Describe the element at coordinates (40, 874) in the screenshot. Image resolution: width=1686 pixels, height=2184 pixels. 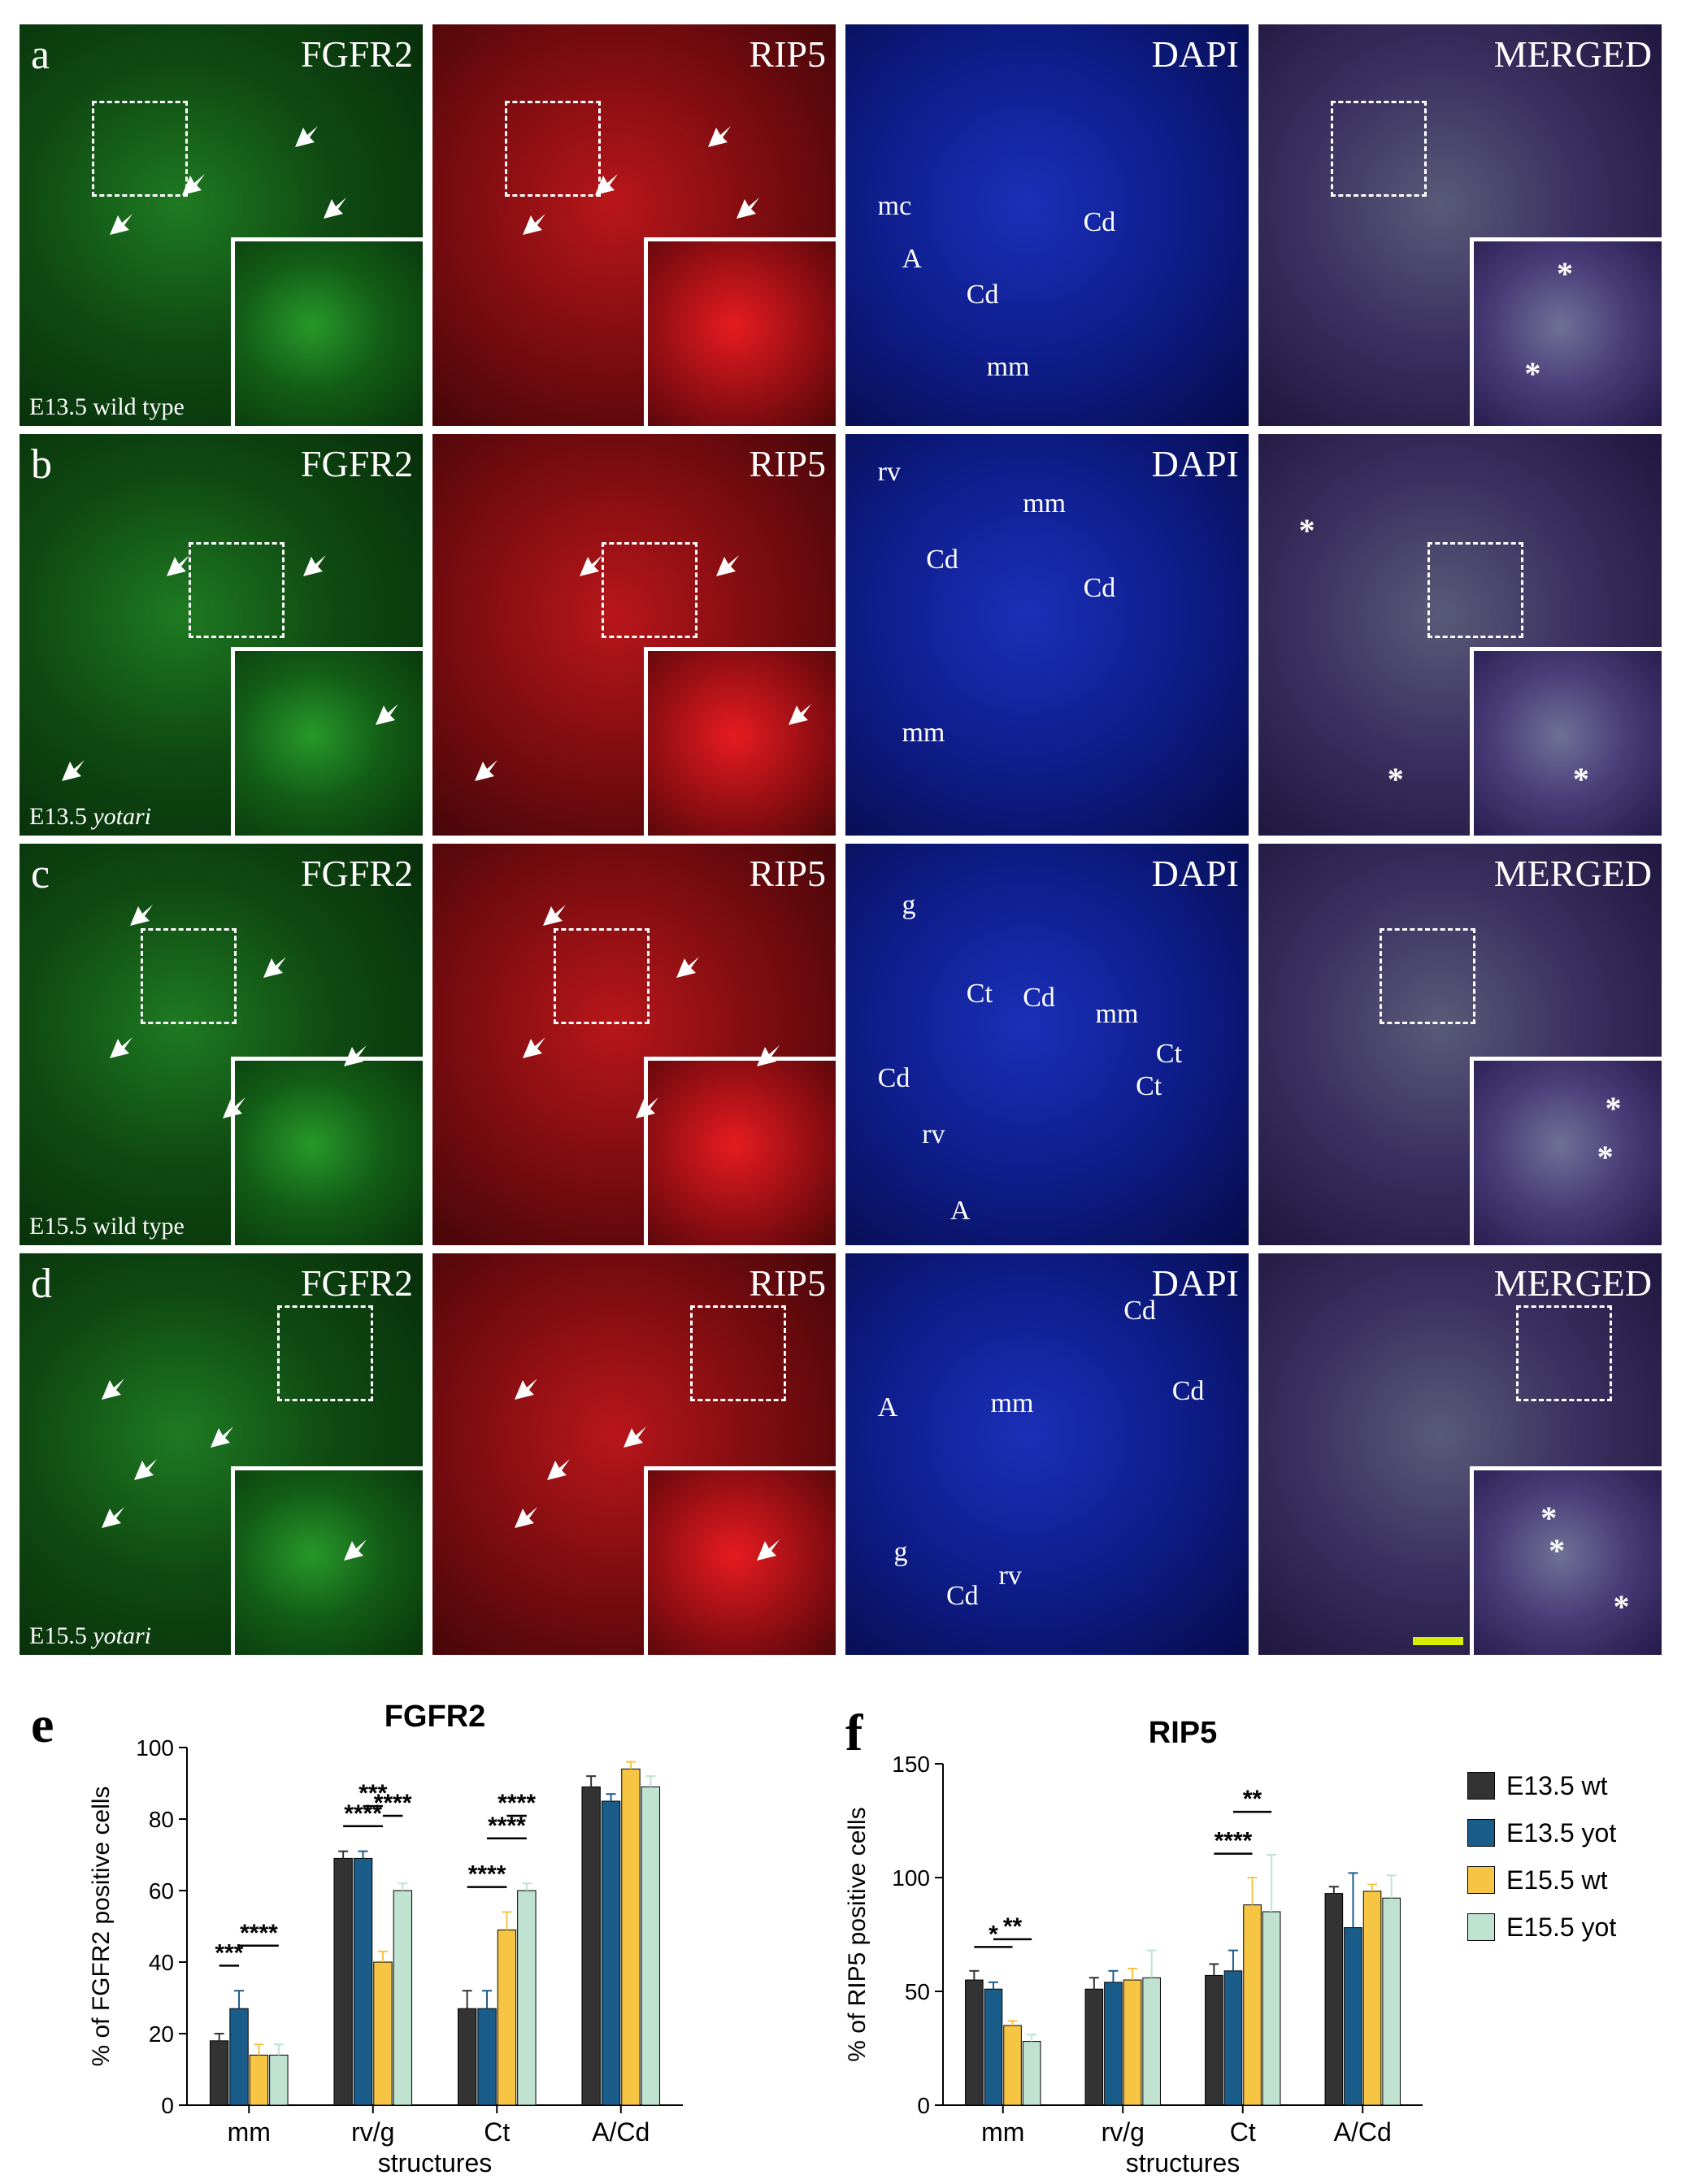
I see `row-letter: c` at that location.